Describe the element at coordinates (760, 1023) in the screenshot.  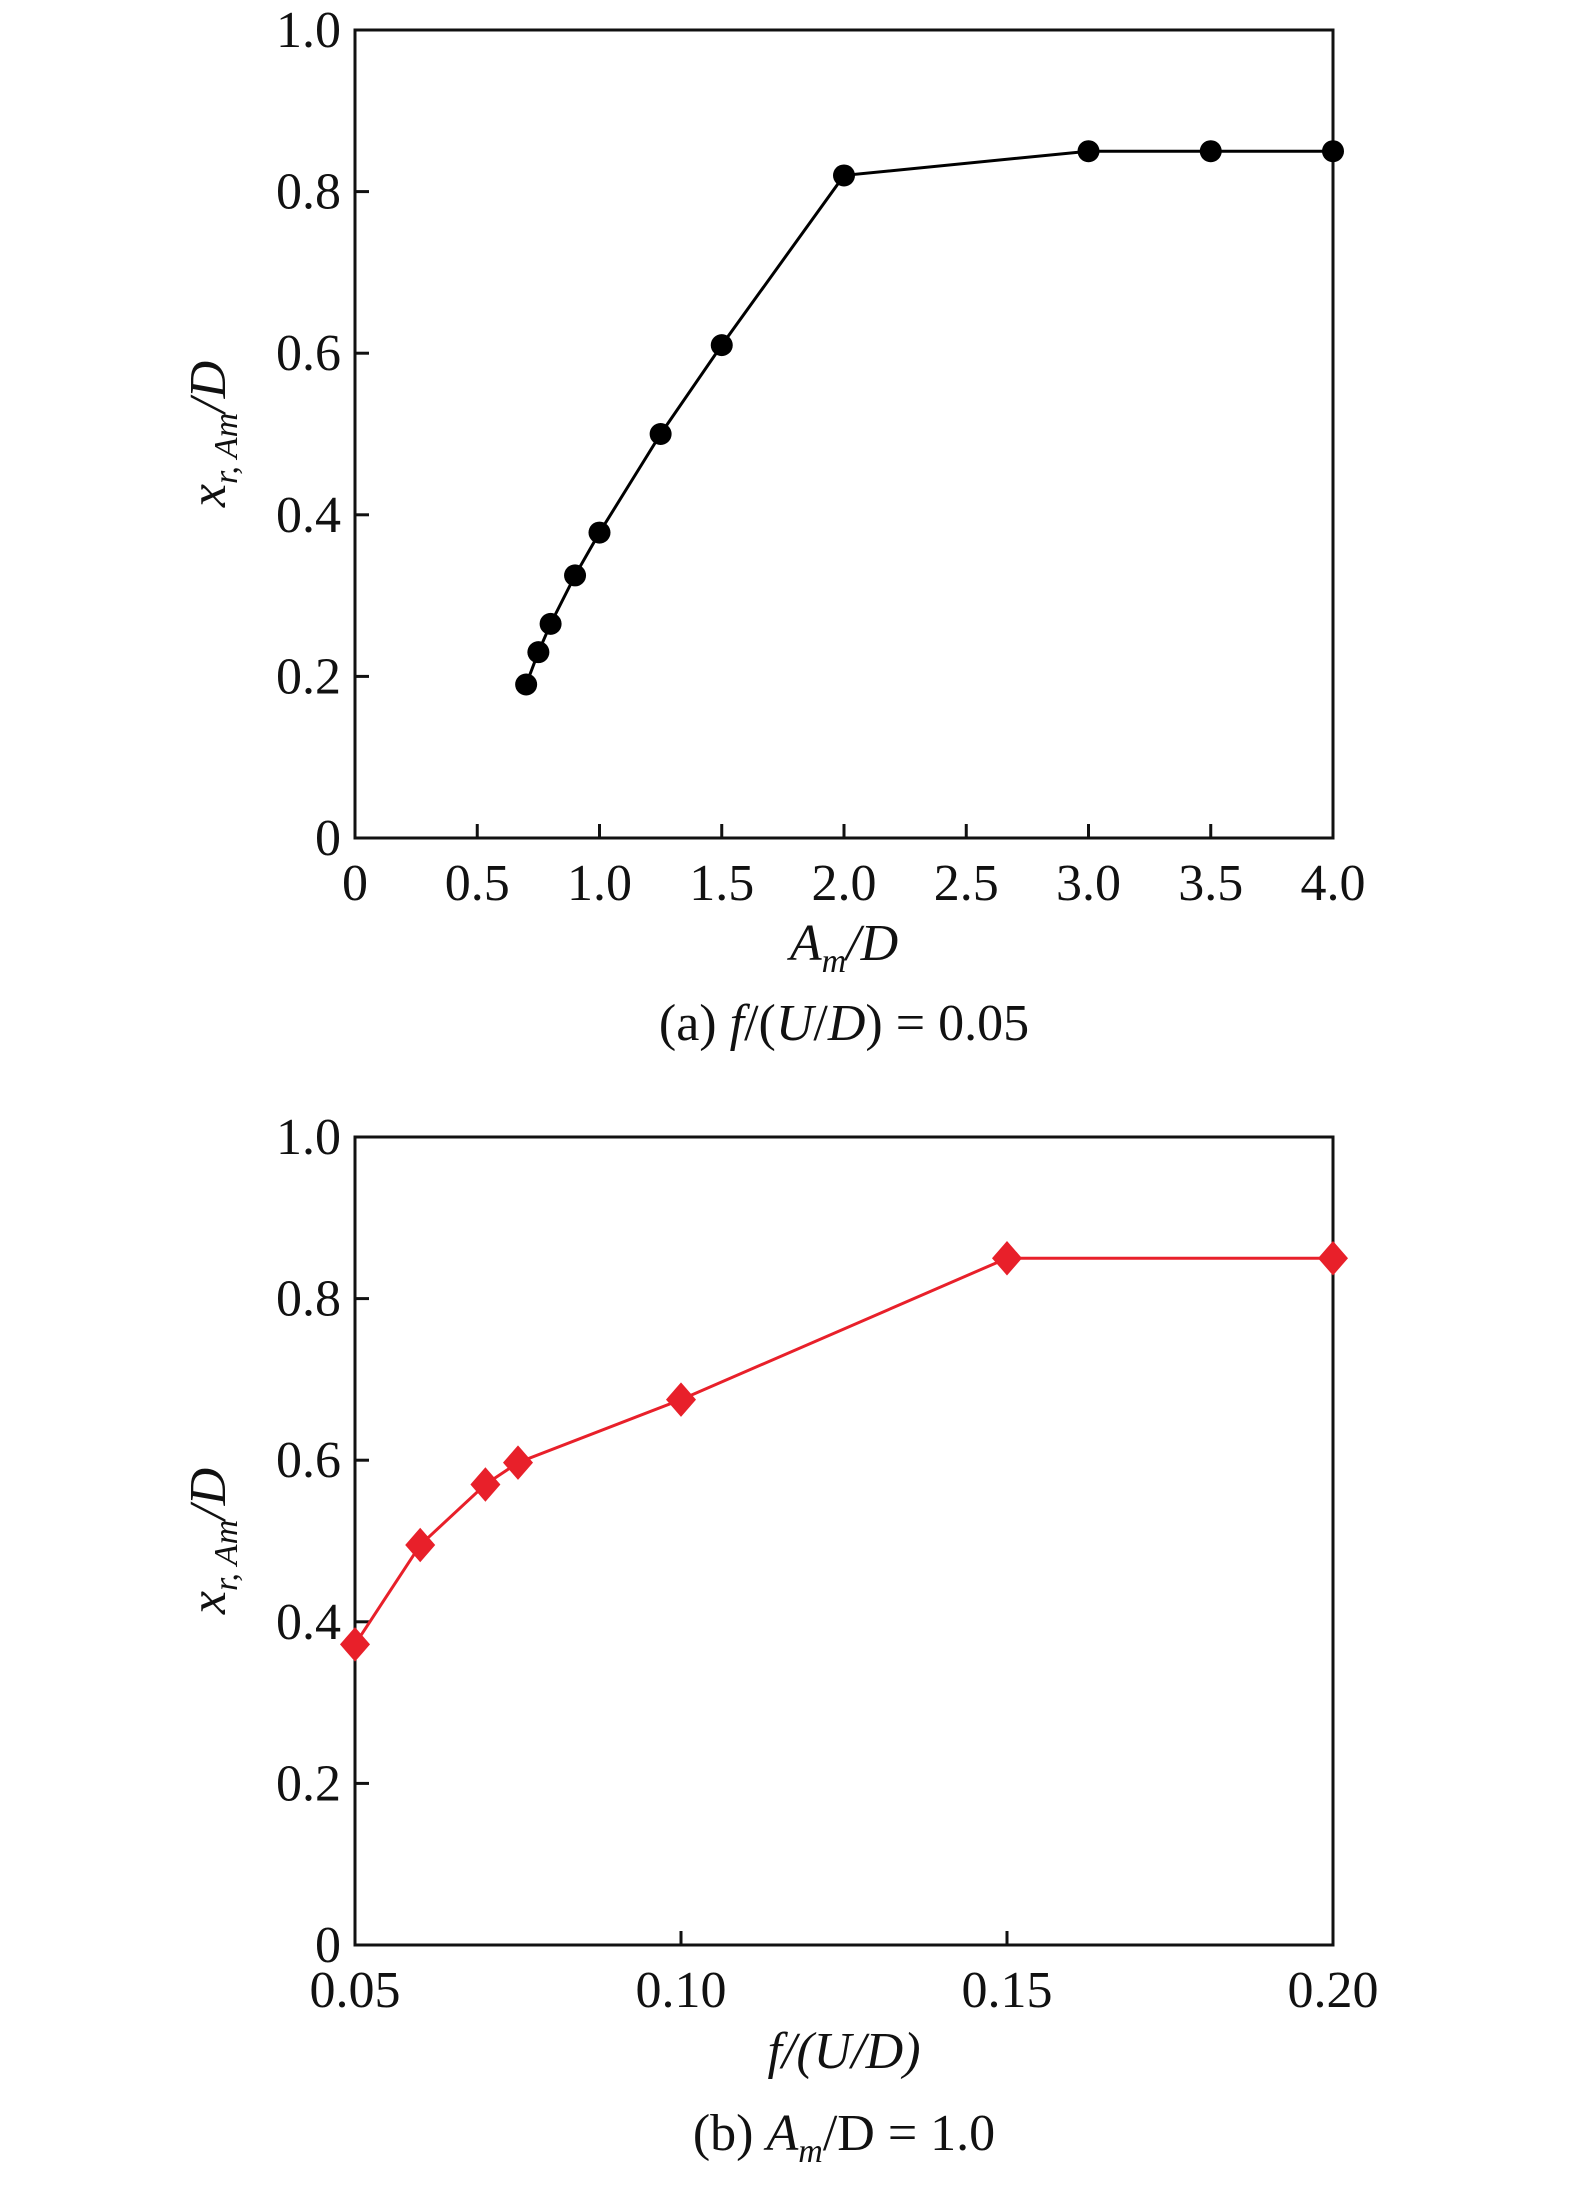
I see `caption-mid: /(` at that location.